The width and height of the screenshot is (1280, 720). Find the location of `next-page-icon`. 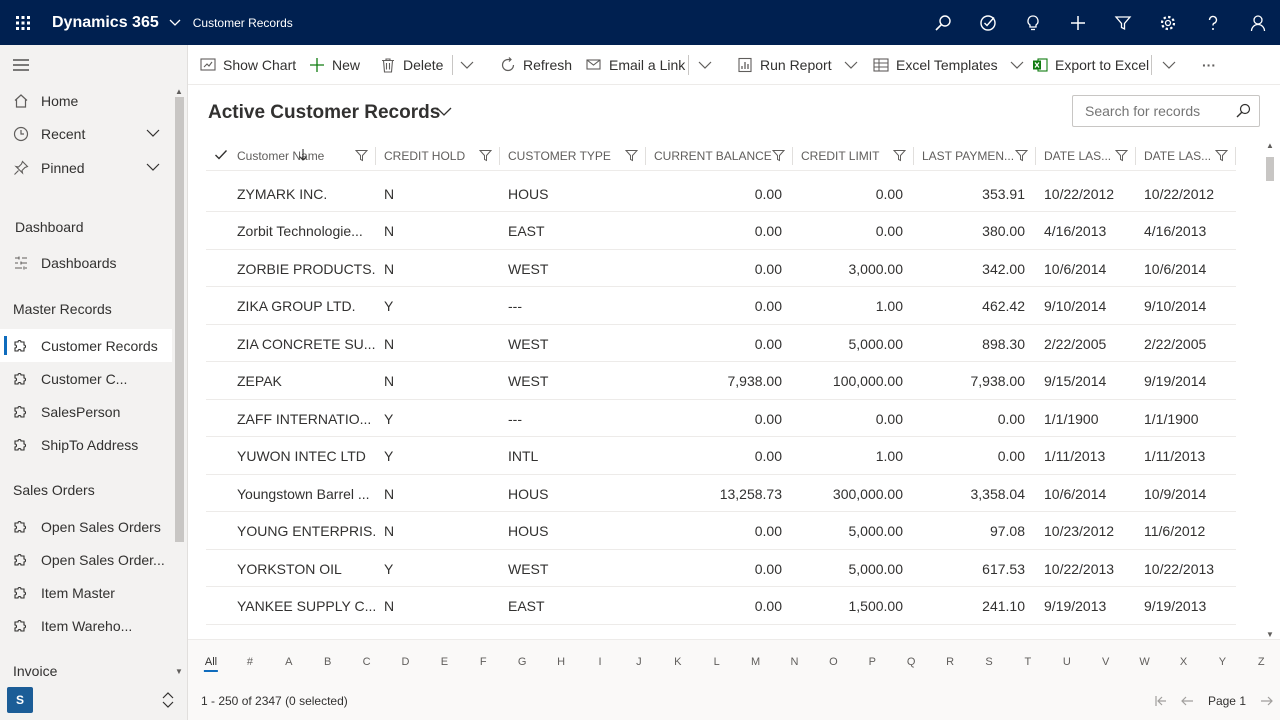

next-page-icon is located at coordinates (1267, 701).